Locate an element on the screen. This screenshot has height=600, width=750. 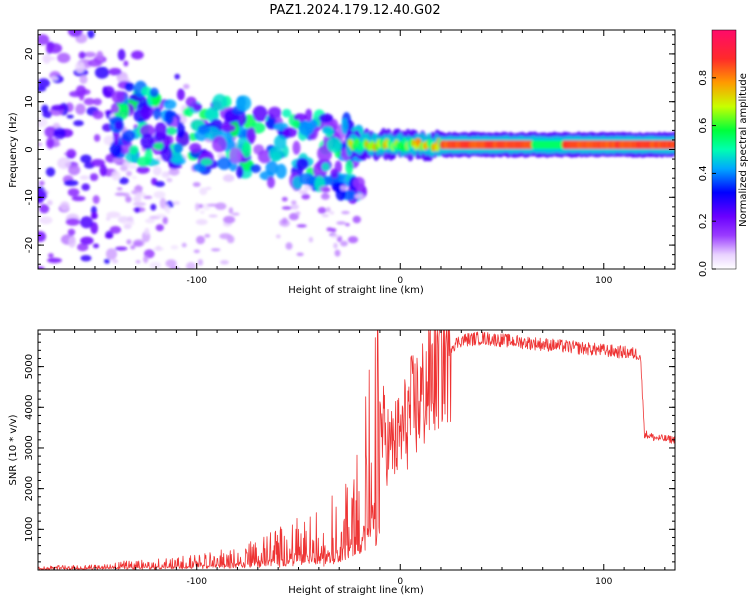
x-tick-label: -100 is located at coordinates (197, 281).